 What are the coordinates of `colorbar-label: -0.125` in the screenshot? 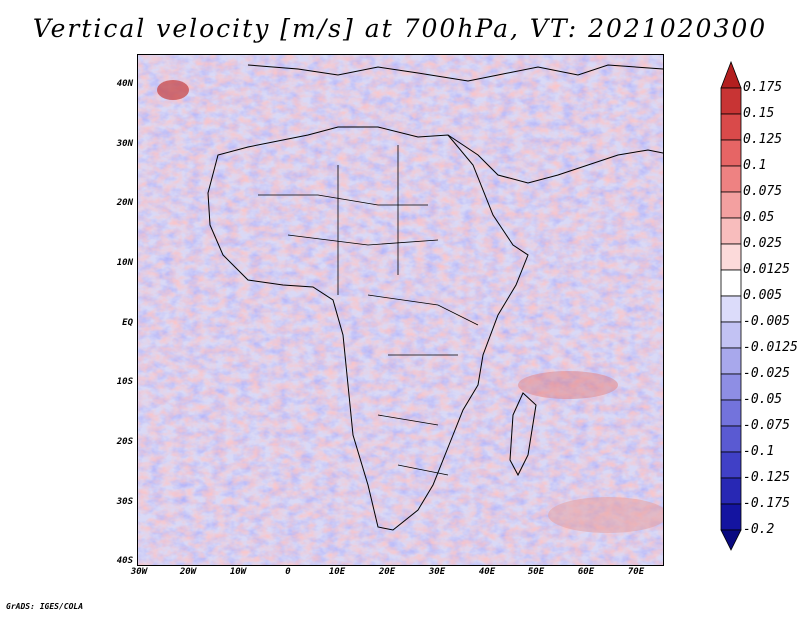 It's located at (766, 477).